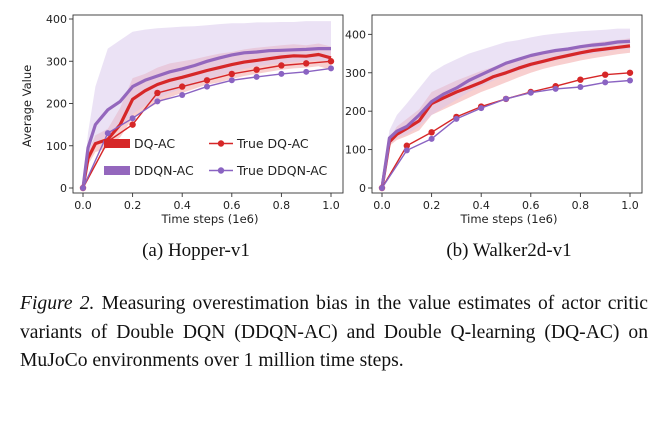  I want to click on subcaption-b: (b) Walker2d-v1, so click(508, 250).